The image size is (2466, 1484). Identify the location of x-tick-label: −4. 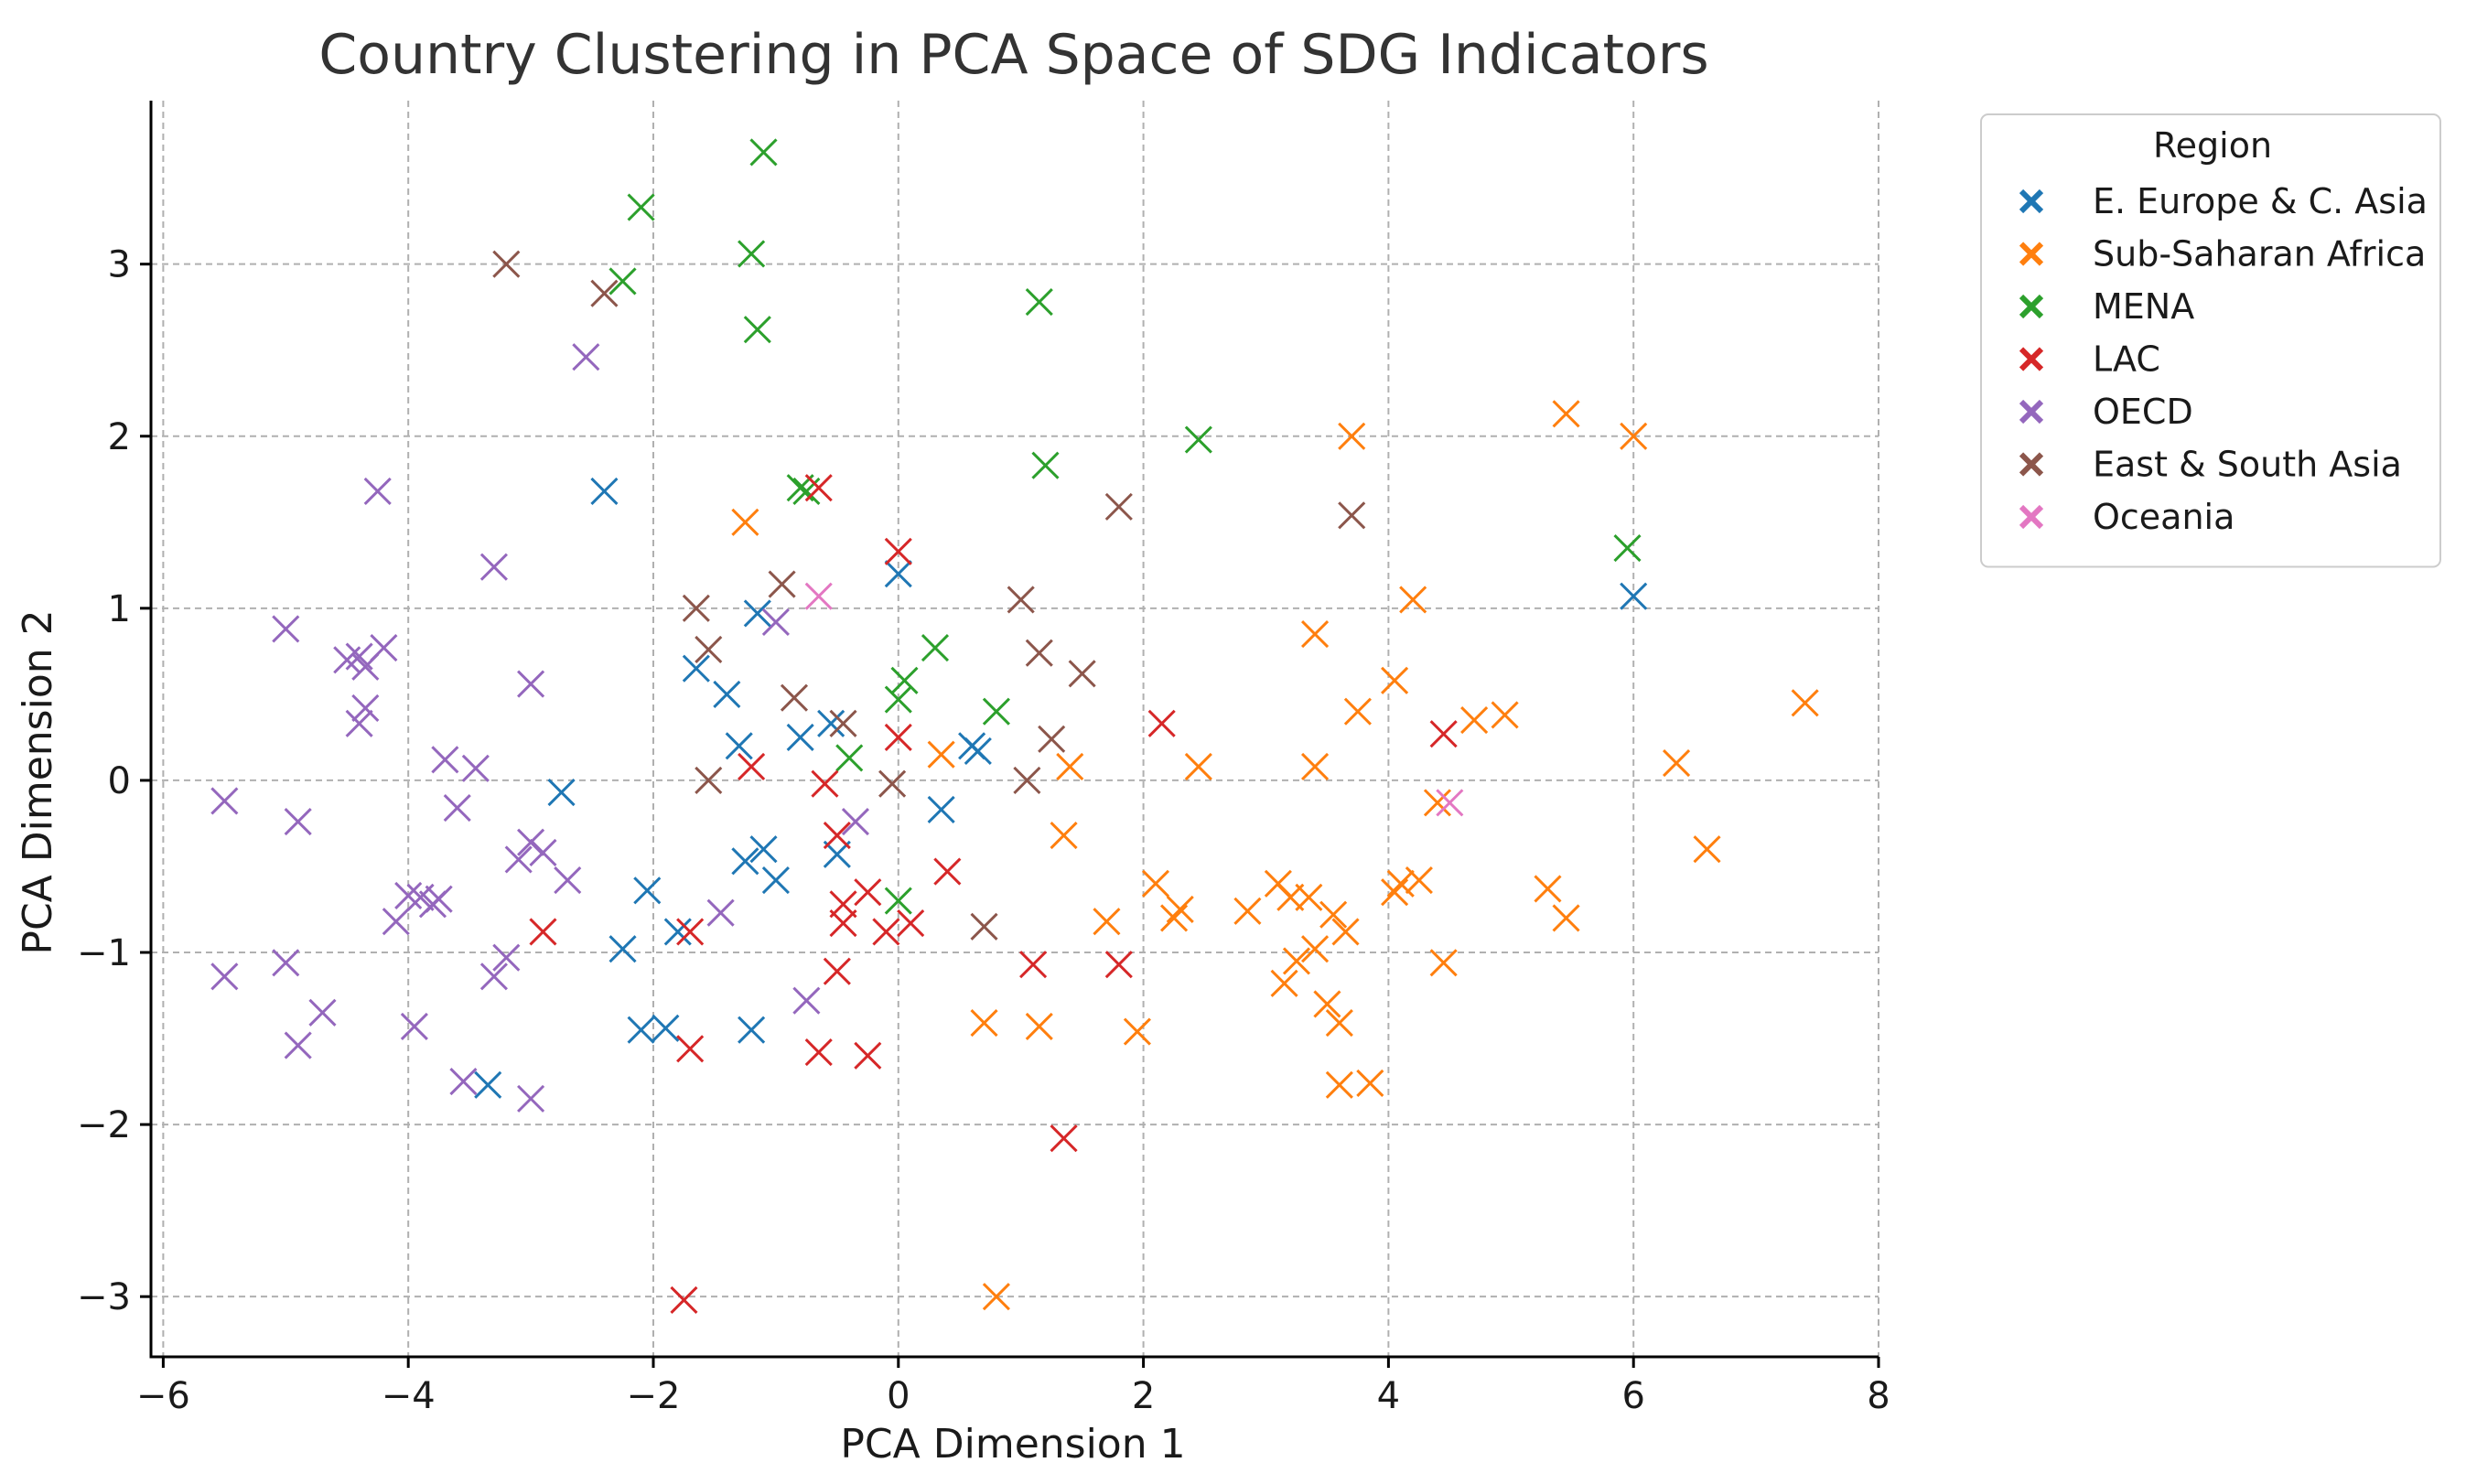
(409, 1396).